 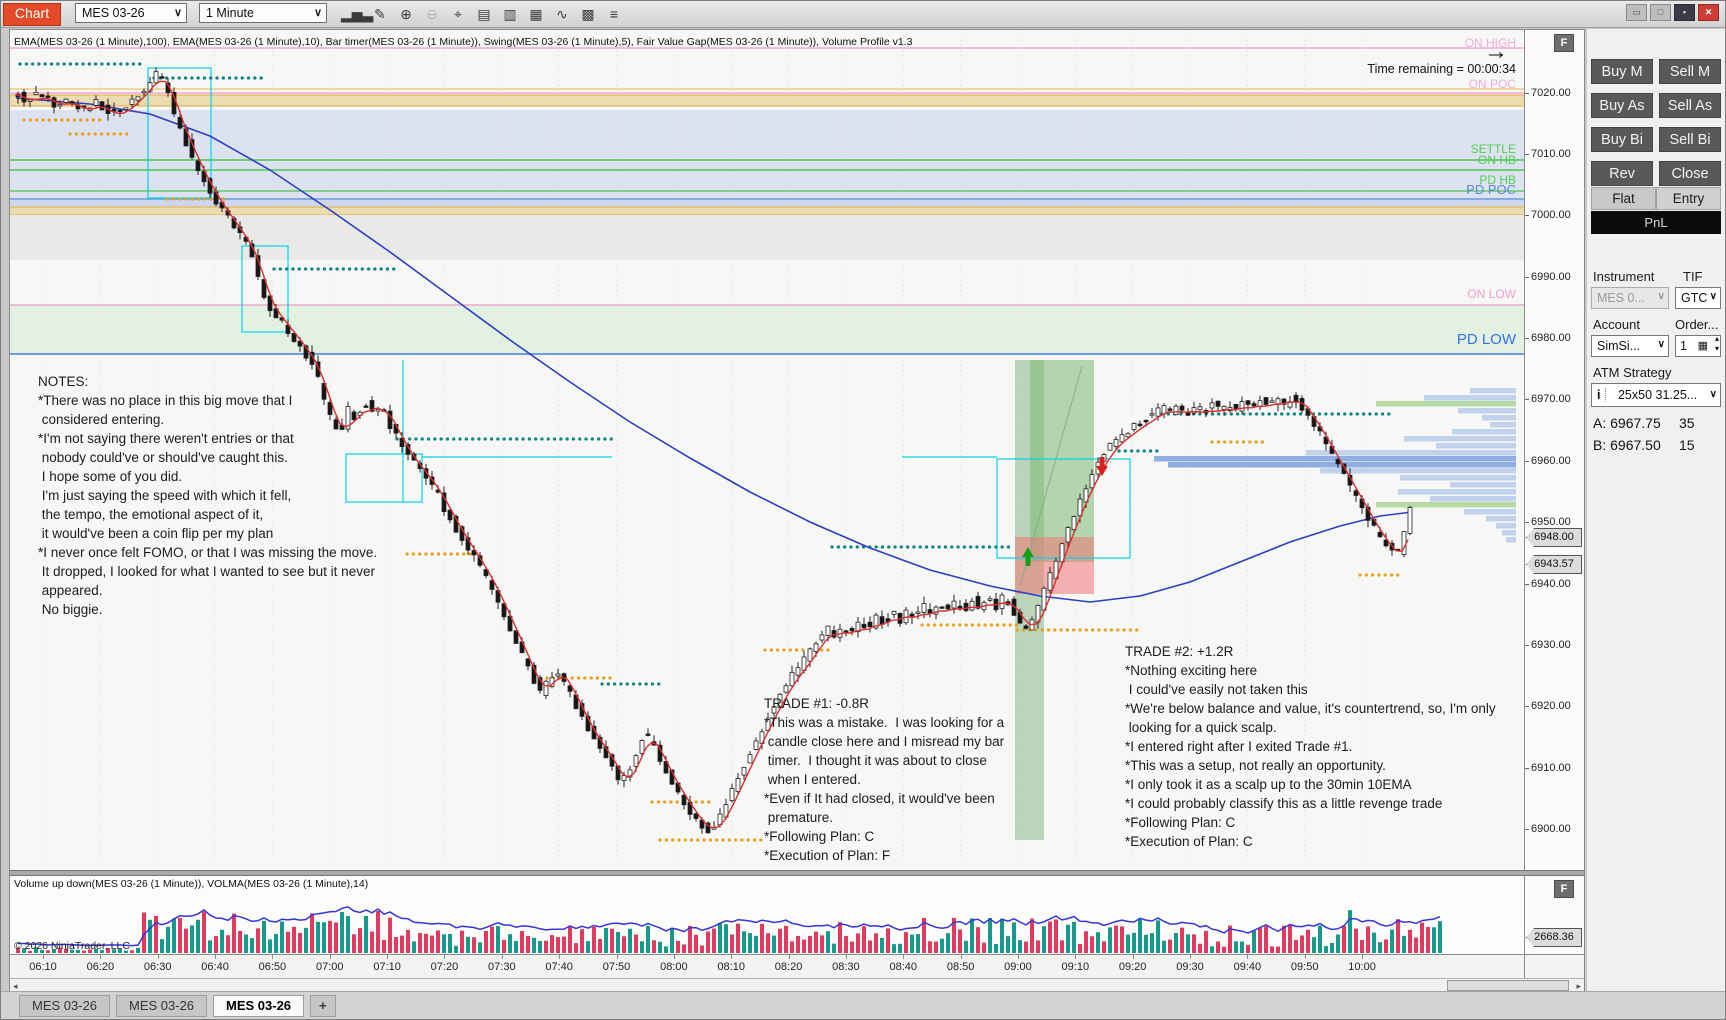 What do you see at coordinates (1716, 348) in the screenshot?
I see `spin-down-icon: ▾` at bounding box center [1716, 348].